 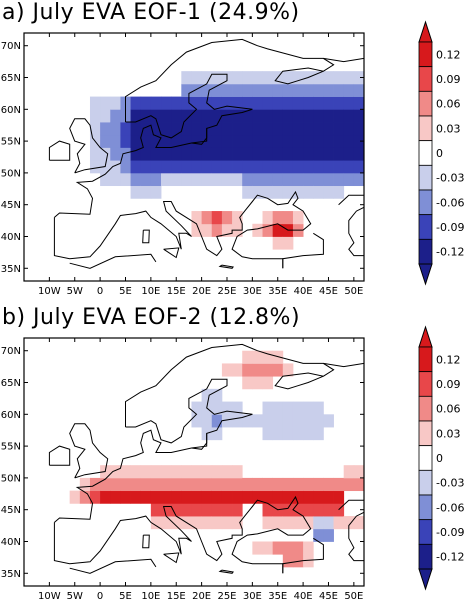 I want to click on y-tick-label: 35N, so click(x=11, y=269).